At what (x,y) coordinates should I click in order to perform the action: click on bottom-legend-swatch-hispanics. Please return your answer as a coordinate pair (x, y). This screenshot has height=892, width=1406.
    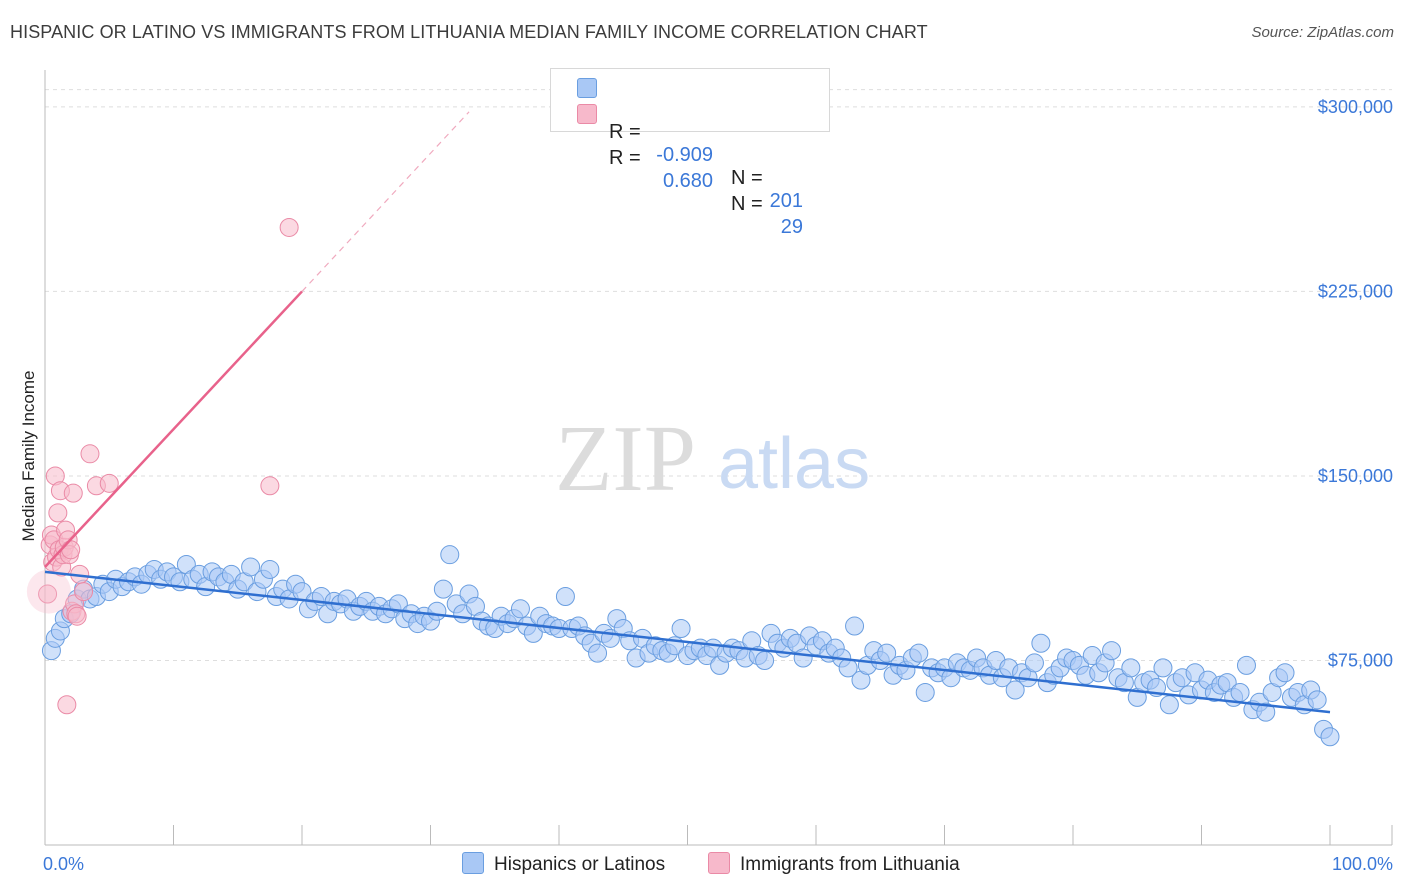
    Looking at the image, I should click on (473, 863).